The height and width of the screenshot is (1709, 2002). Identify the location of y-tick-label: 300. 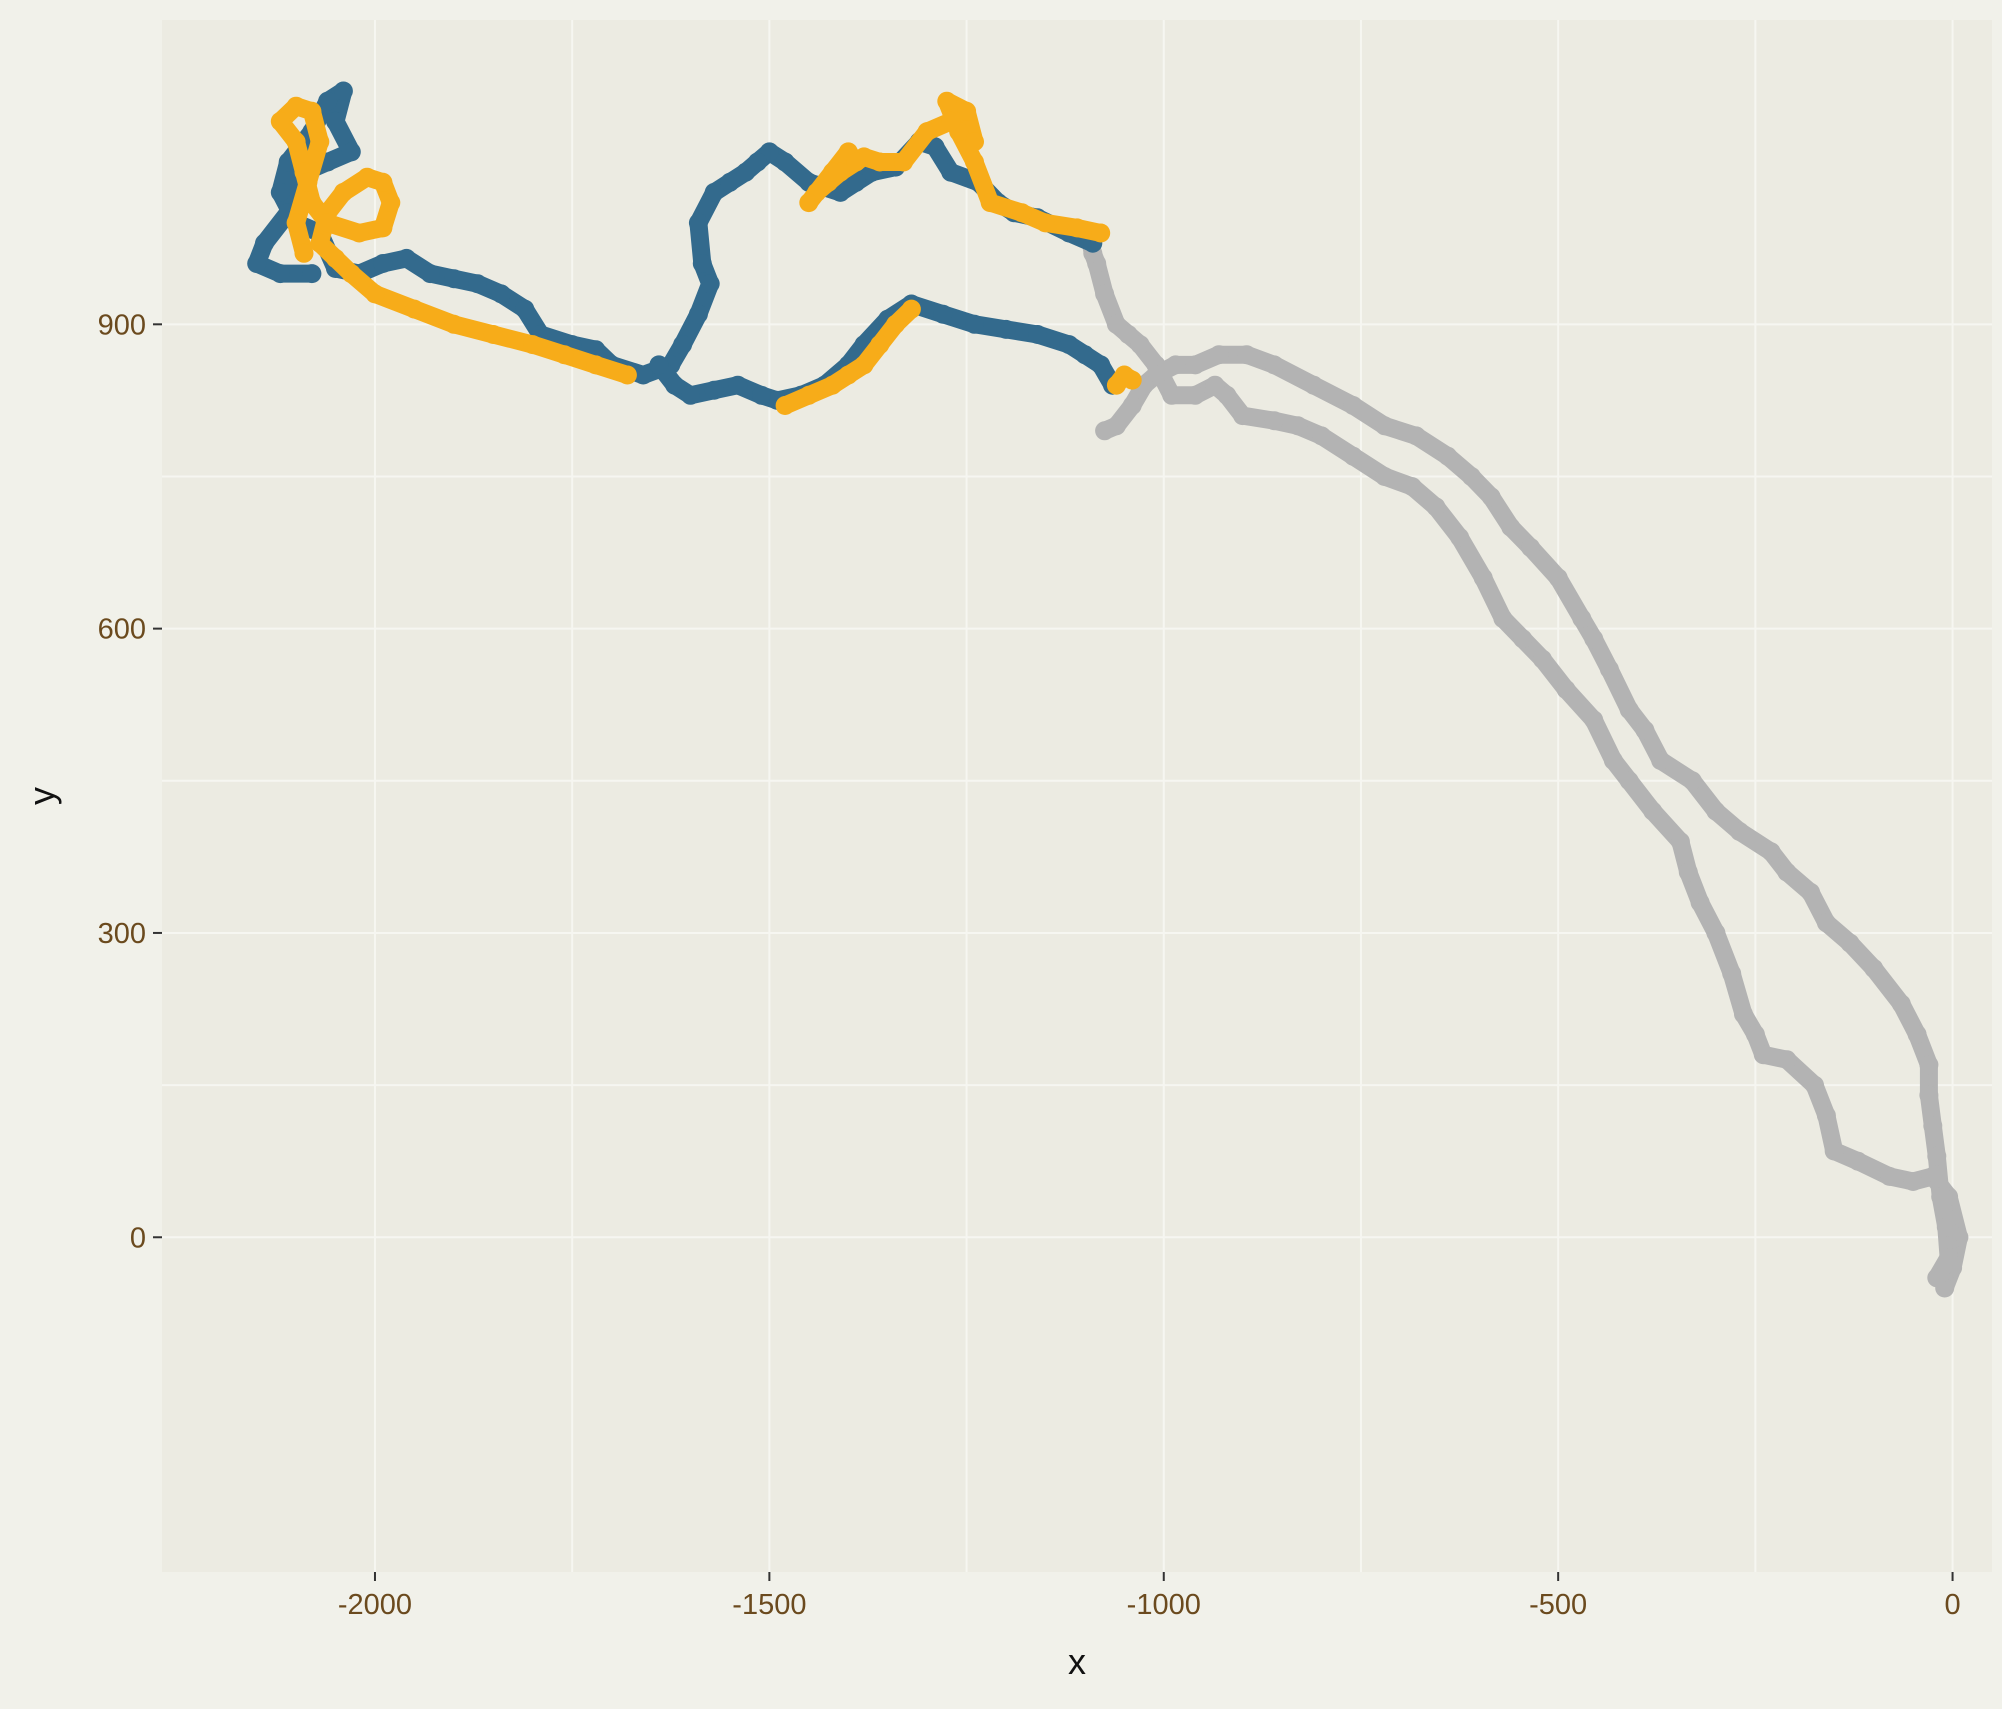
(122, 934).